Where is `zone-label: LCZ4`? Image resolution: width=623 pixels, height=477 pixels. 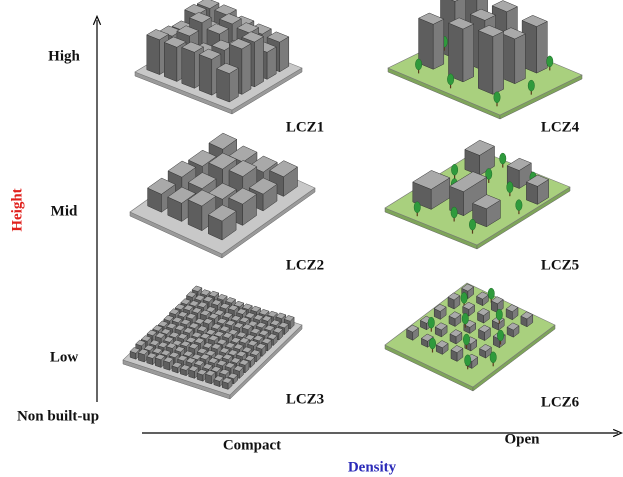 zone-label: LCZ4 is located at coordinates (560, 127).